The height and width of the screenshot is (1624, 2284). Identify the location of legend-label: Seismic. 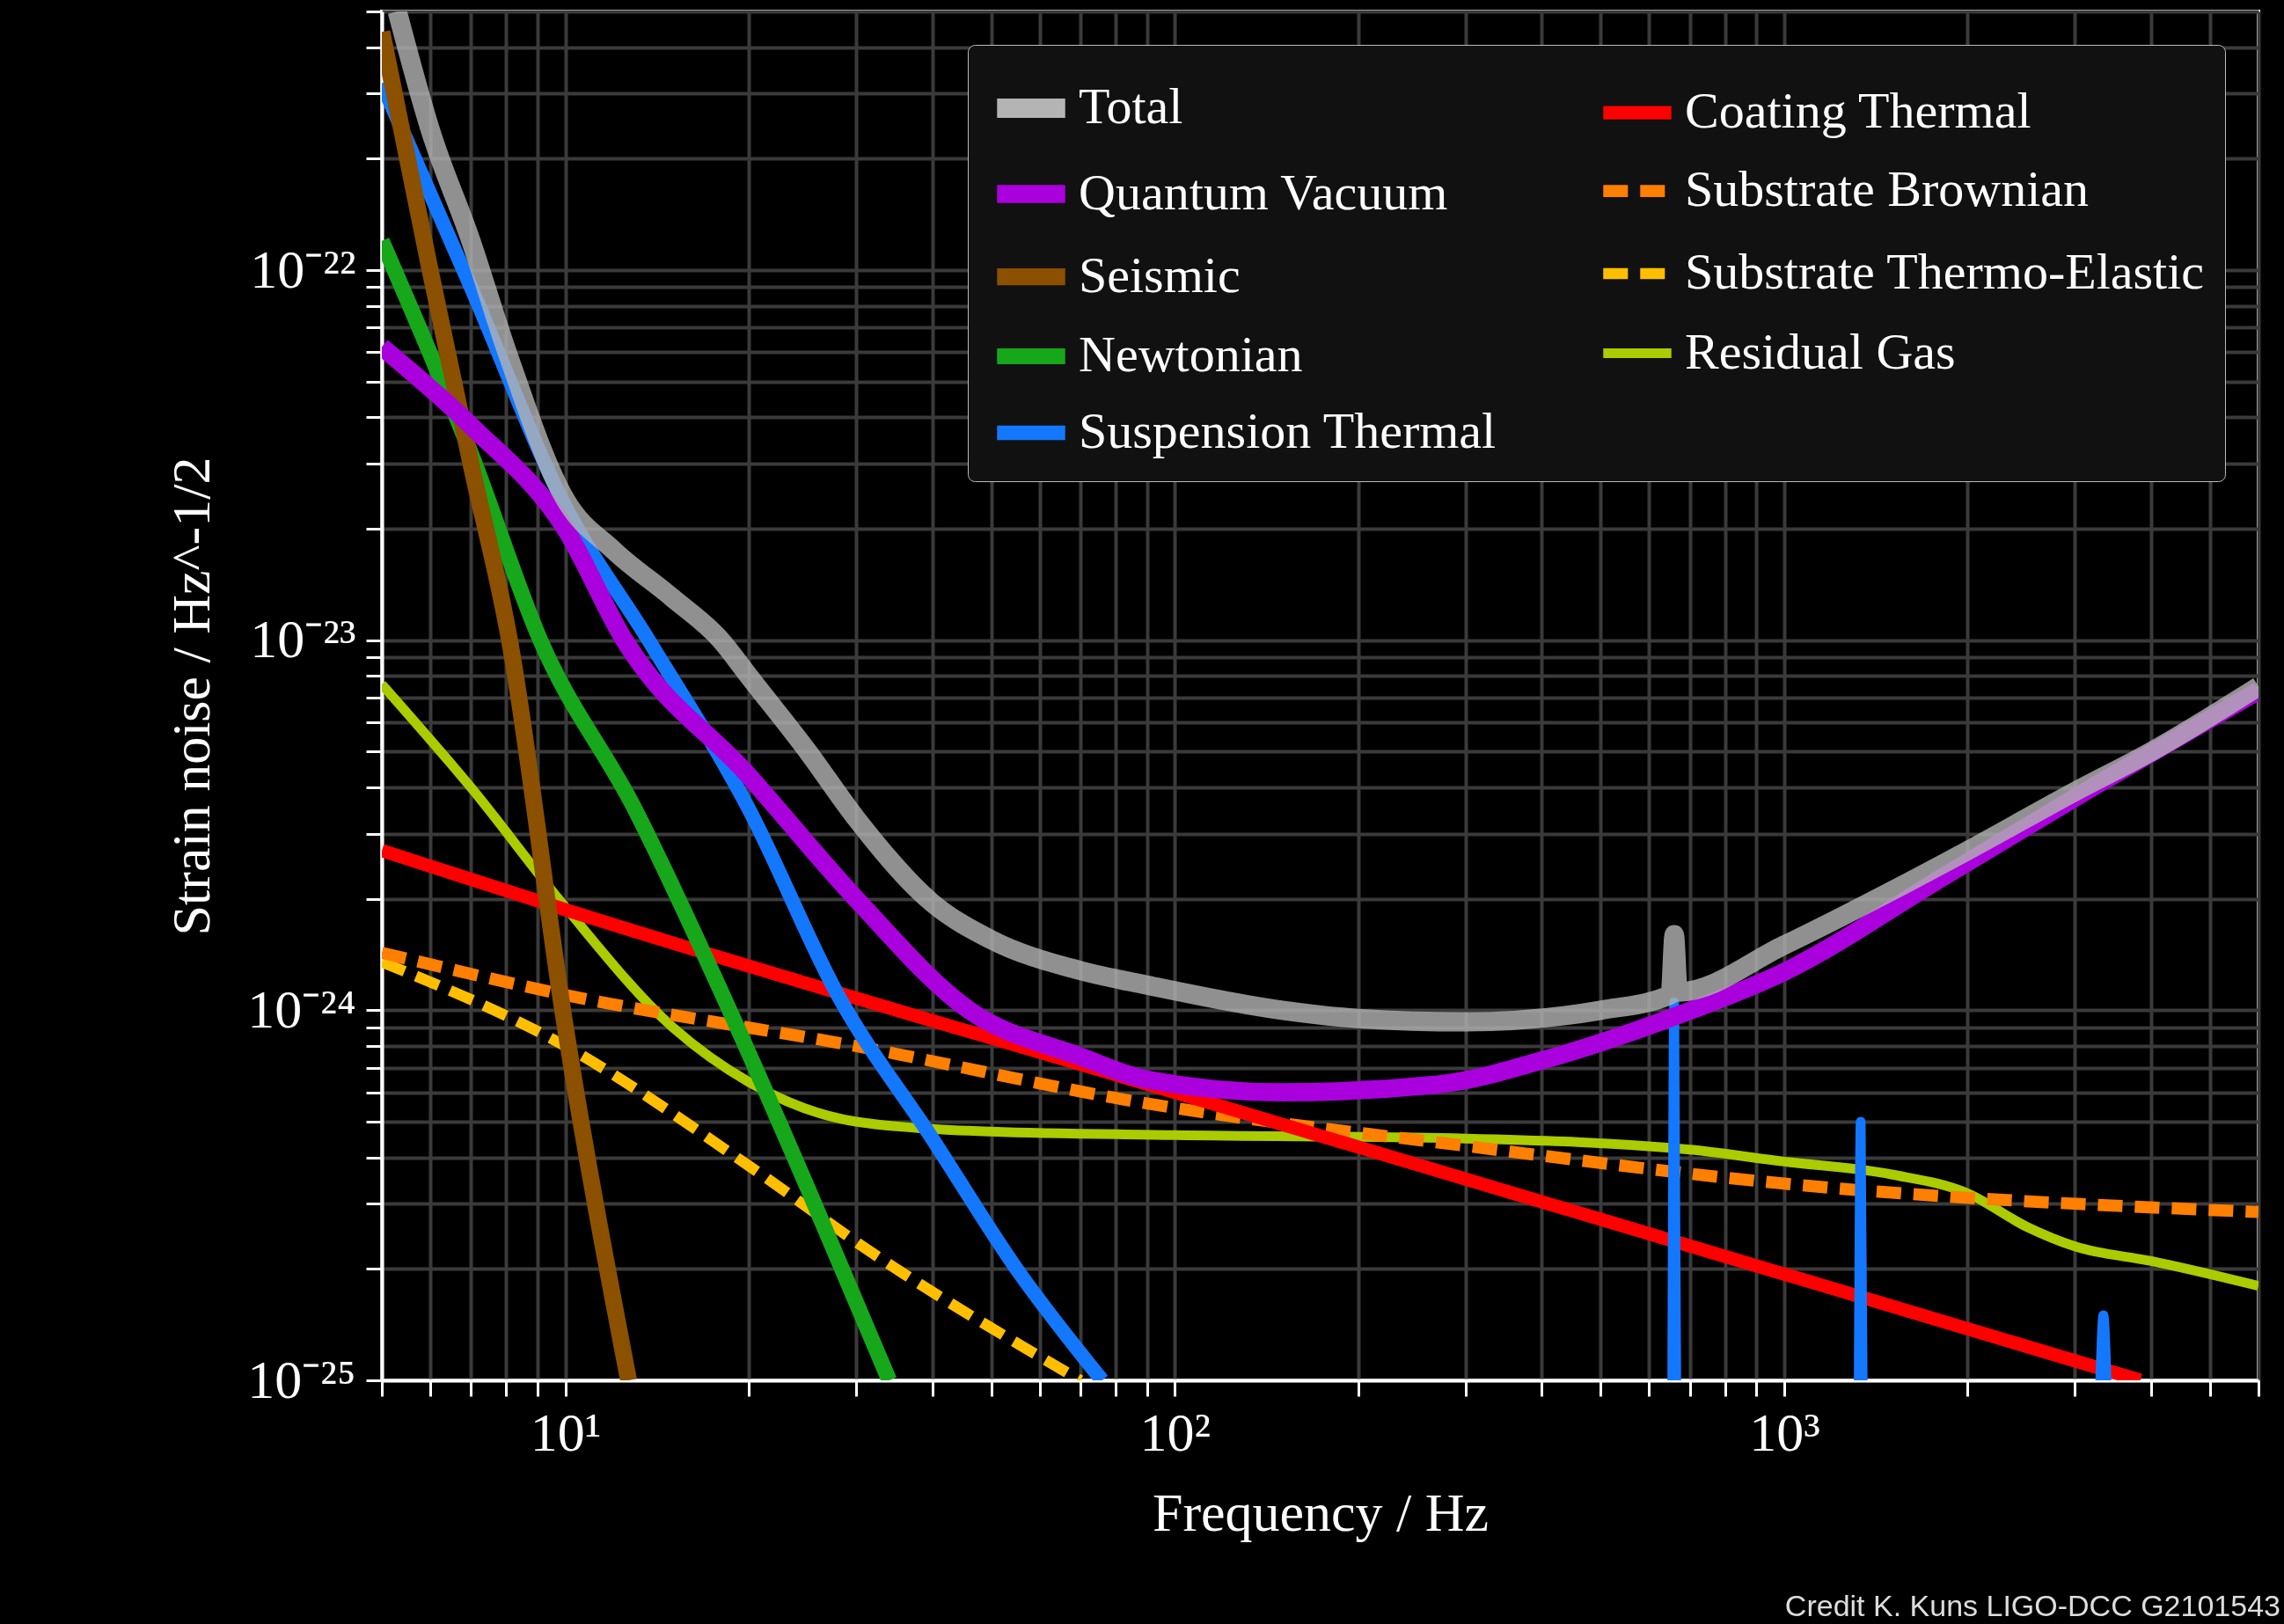
(1160, 274).